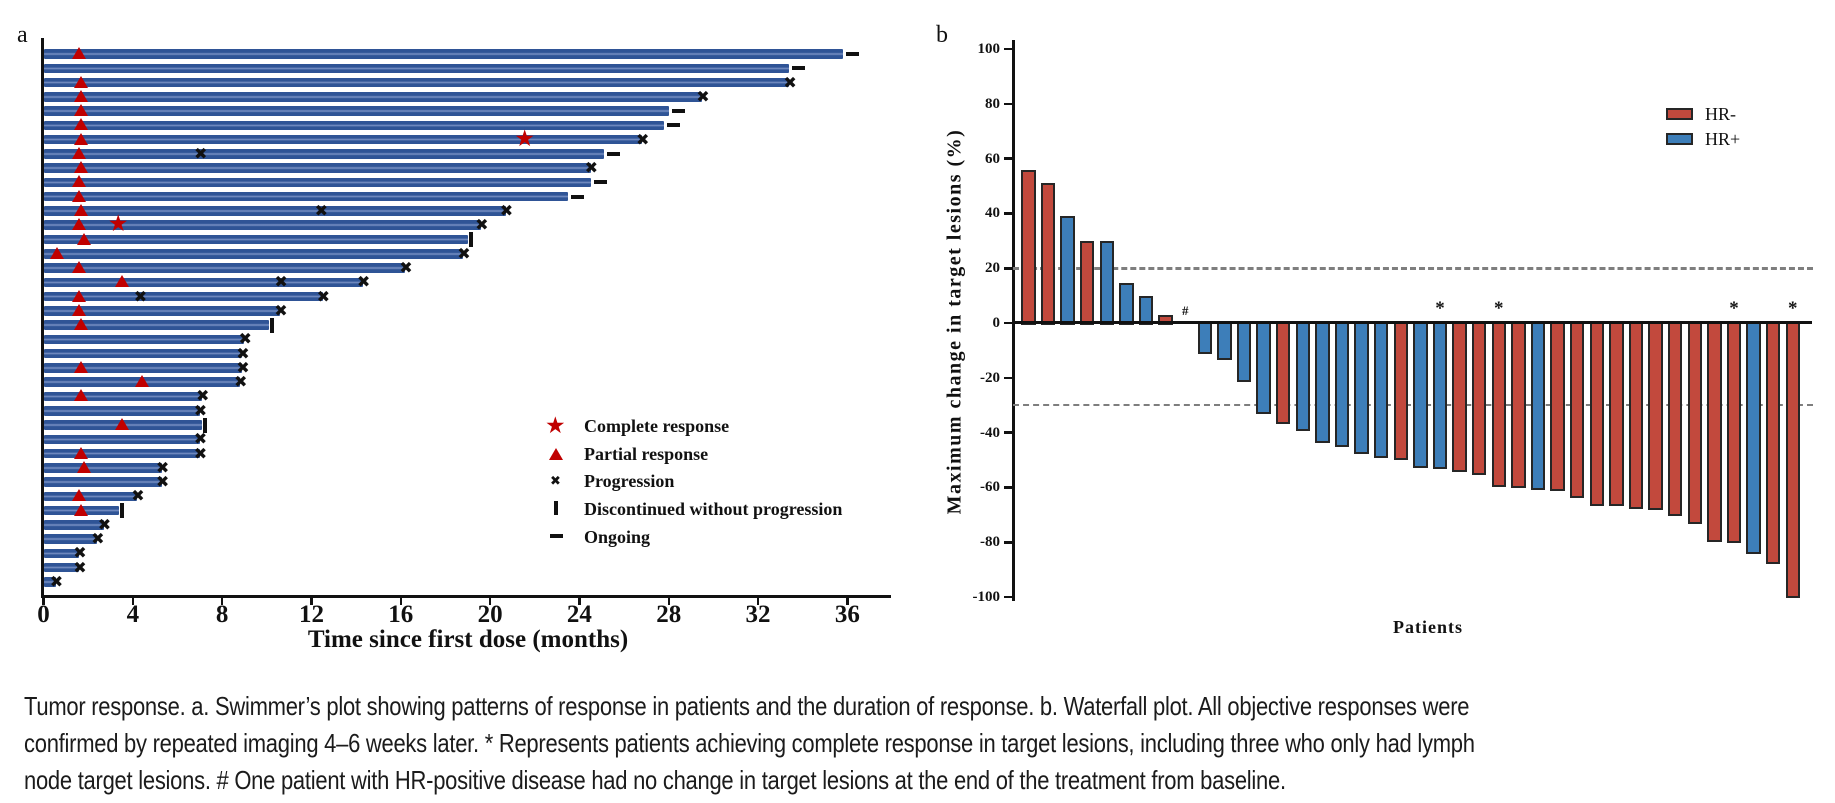 The width and height of the screenshot is (1835, 803). What do you see at coordinates (758, 614) in the screenshot?
I see `swimmer-x-tick-label: 32` at bounding box center [758, 614].